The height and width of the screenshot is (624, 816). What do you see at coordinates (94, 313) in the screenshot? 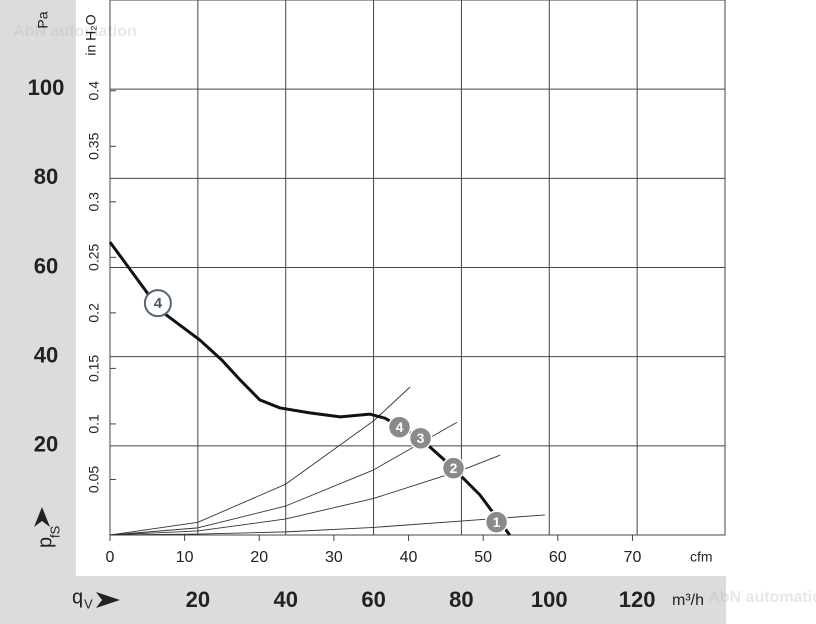
I see `y2-tick-label: 0.2` at bounding box center [94, 313].